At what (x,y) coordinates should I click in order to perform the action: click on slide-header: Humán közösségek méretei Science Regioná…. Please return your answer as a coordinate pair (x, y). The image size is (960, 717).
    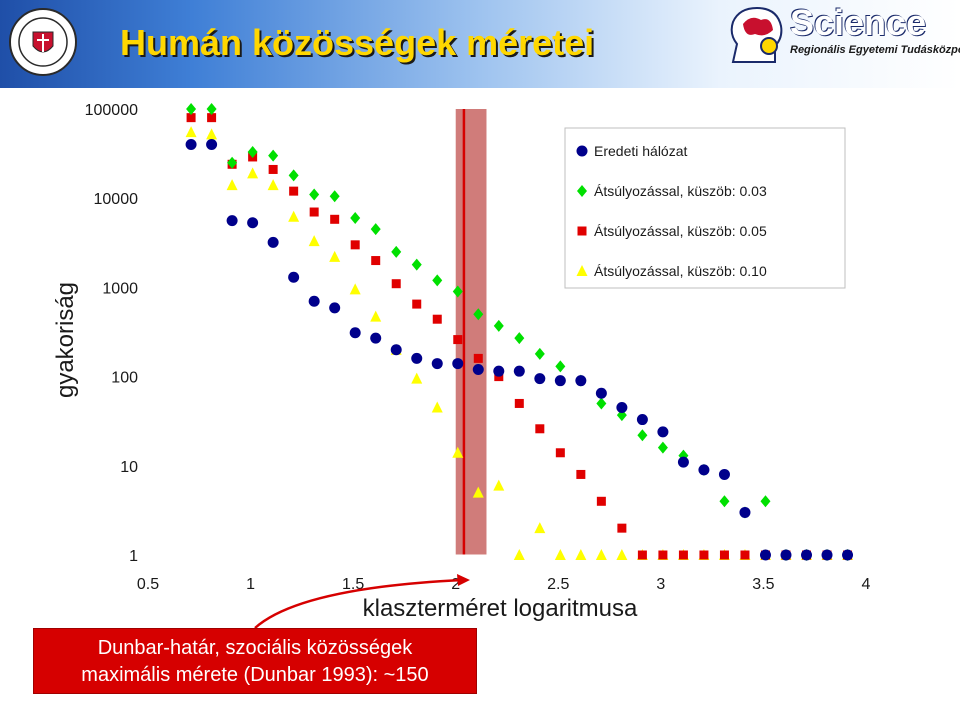
    Looking at the image, I should click on (480, 44).